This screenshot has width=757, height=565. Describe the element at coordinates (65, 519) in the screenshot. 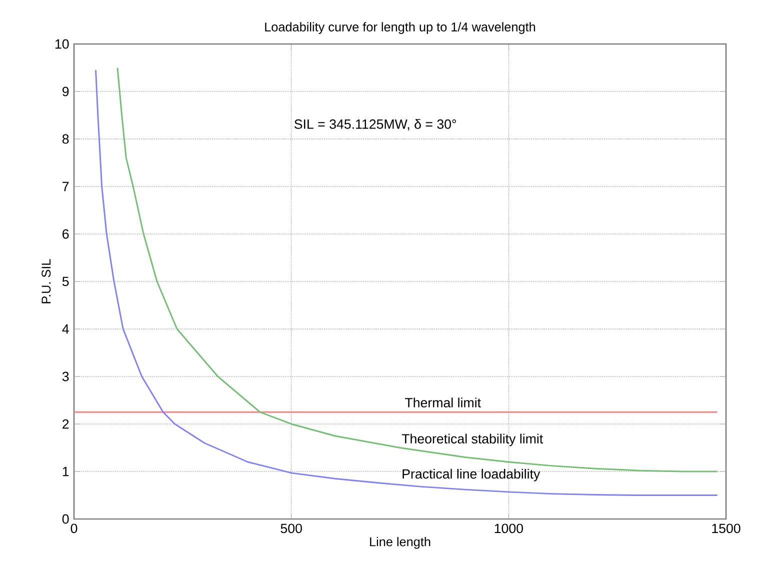

I see `y-tick-label: 0` at that location.